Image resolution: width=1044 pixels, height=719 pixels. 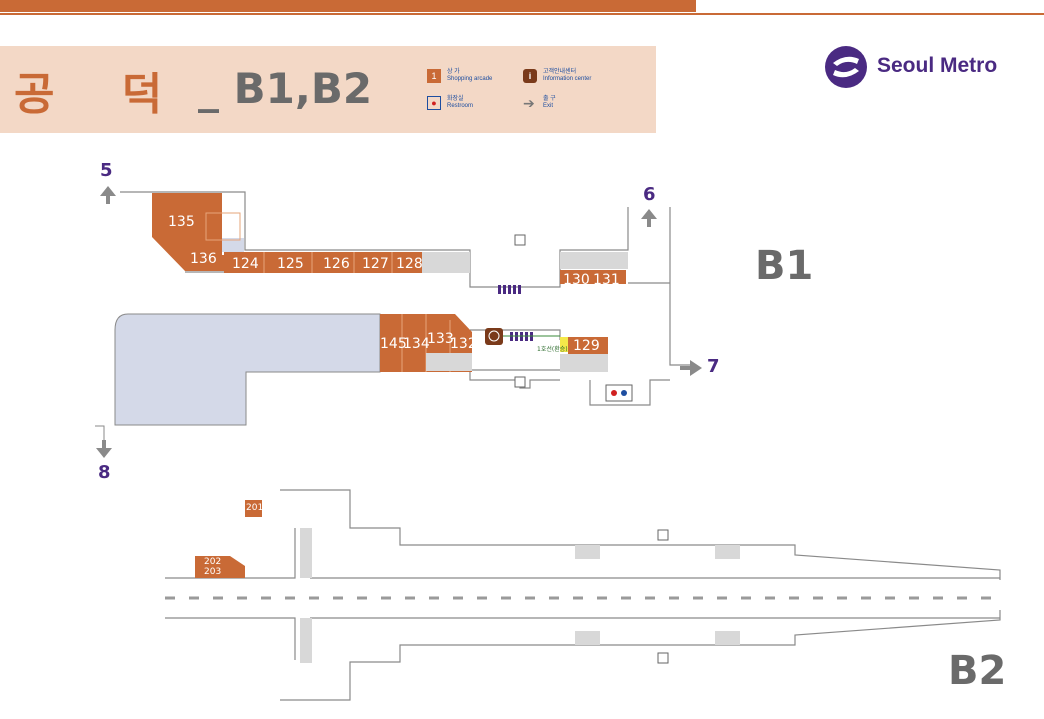 I want to click on restroom-icon, so click(x=619, y=393).